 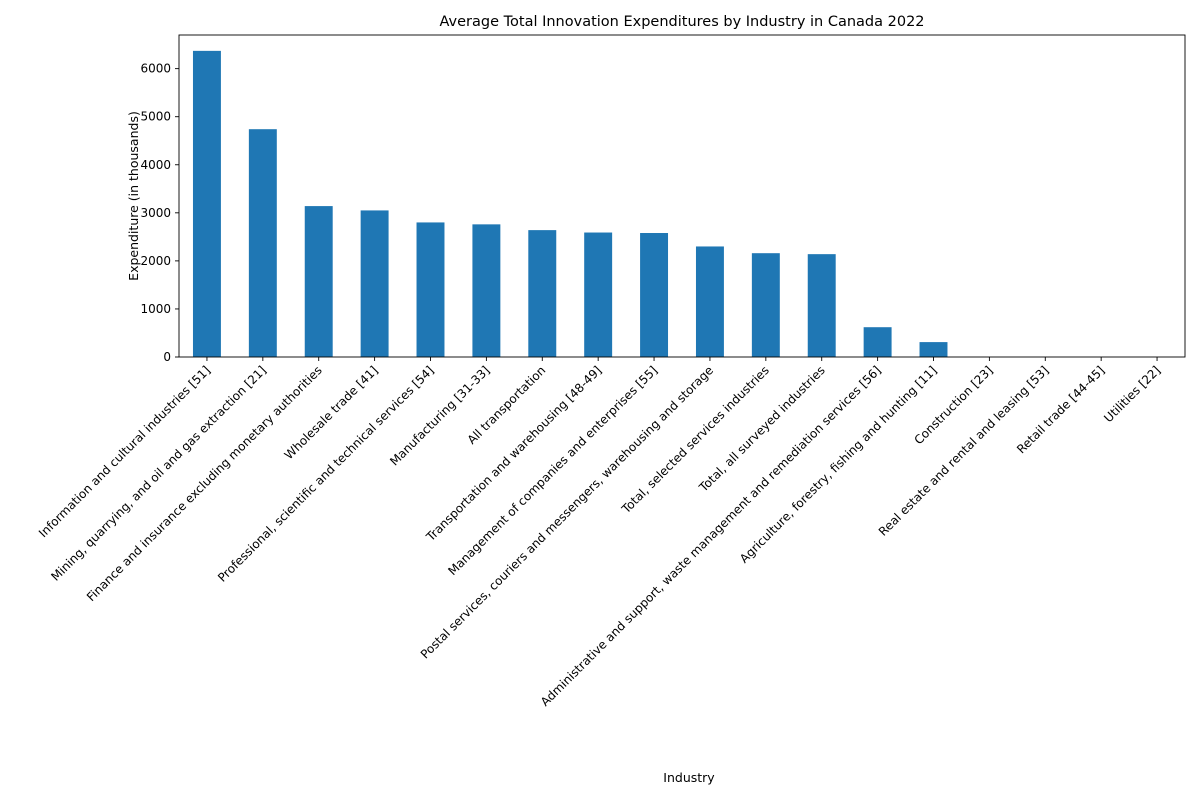 What do you see at coordinates (1132, 394) in the screenshot?
I see `x-tick-label: Utilities [22]` at bounding box center [1132, 394].